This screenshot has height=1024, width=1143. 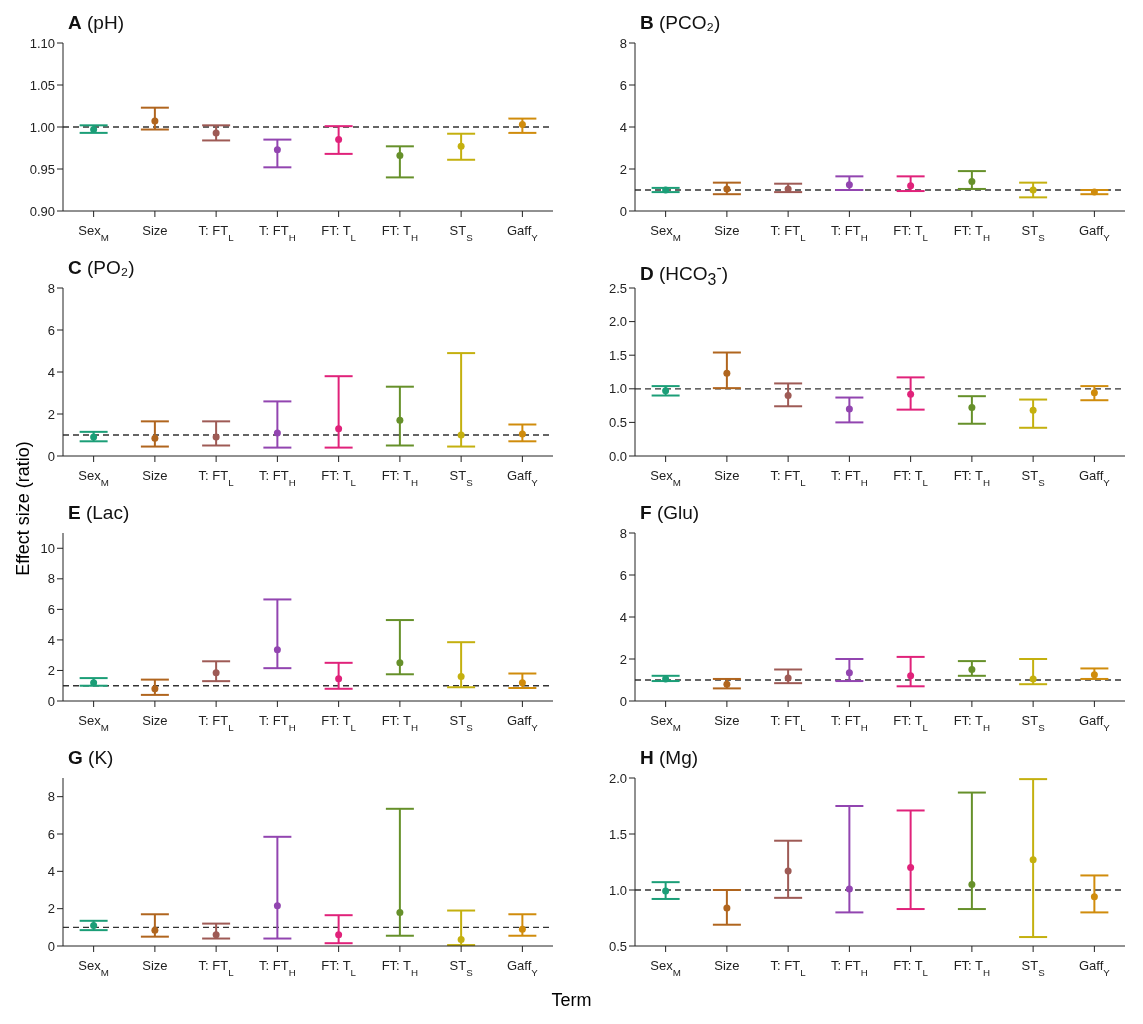 I want to click on y-tick-label: 0.95, so click(x=42, y=169).